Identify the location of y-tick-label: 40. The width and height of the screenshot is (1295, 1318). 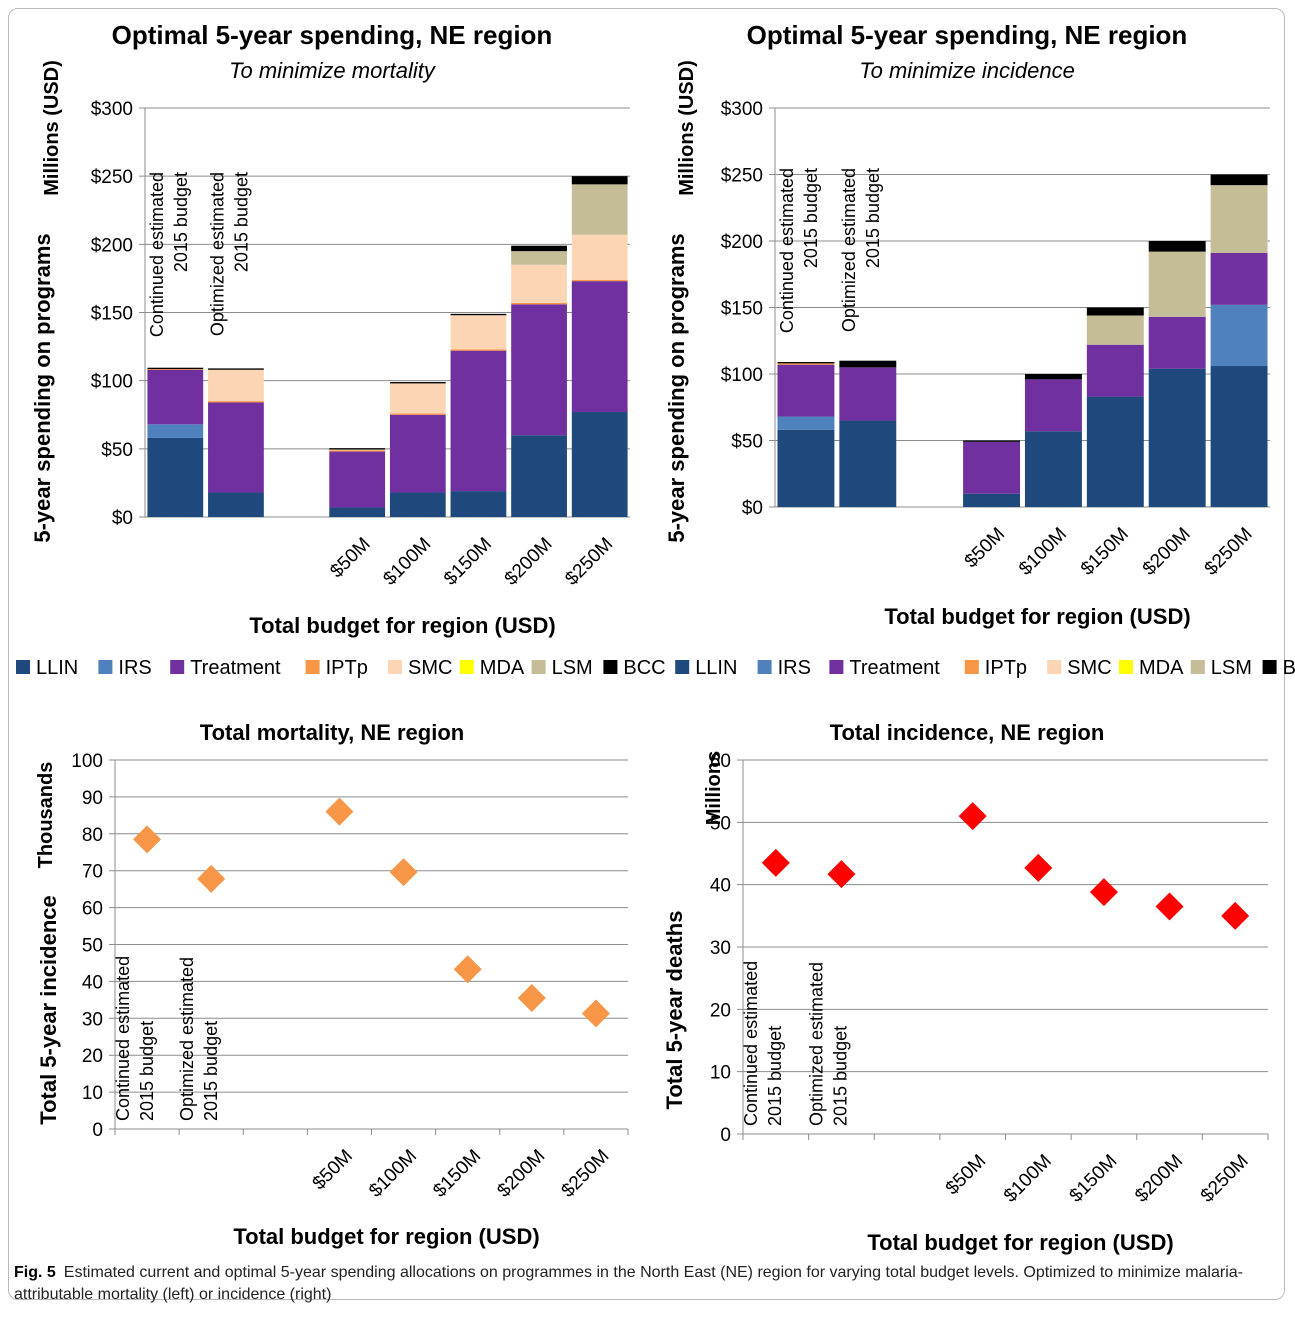
(92, 982).